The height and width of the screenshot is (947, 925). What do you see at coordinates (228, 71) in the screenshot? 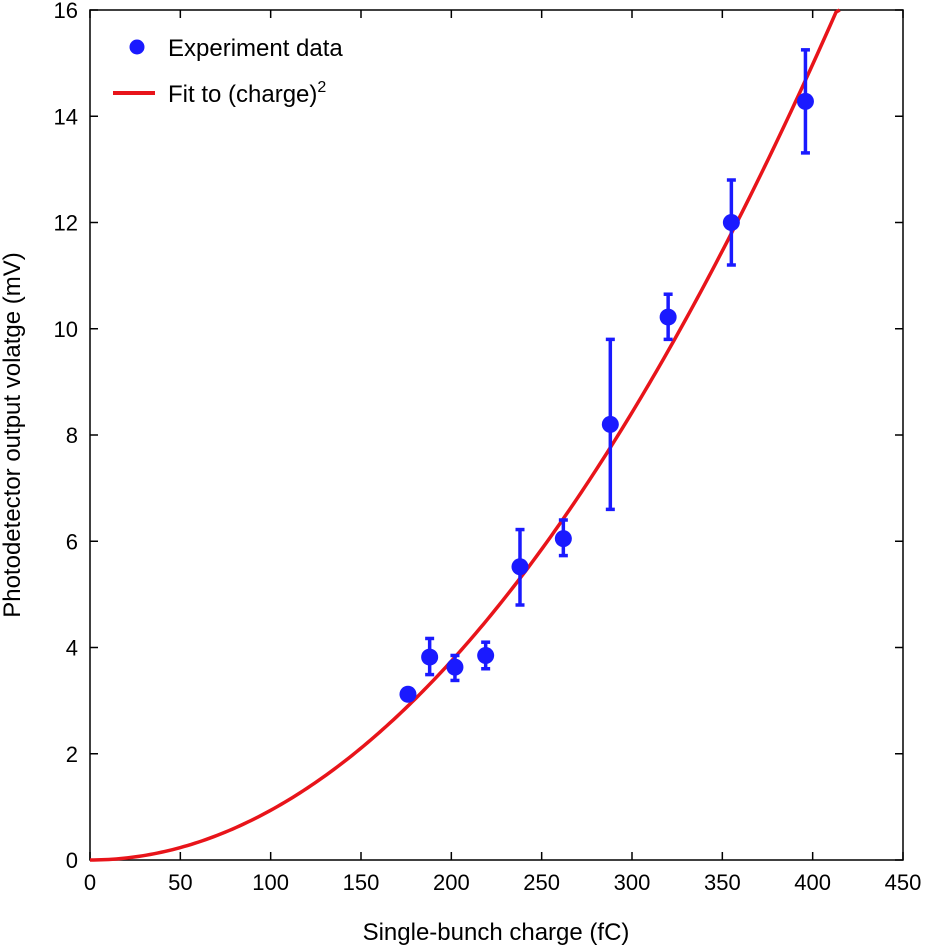
I see `legend: Experiment data Fit to (charge)2` at bounding box center [228, 71].